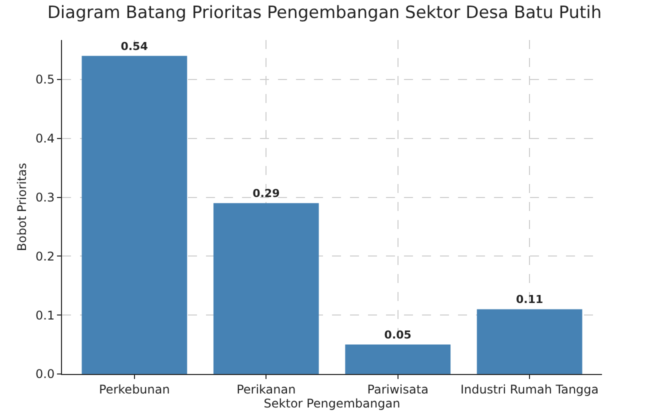 Image resolution: width=649 pixels, height=412 pixels. Describe the element at coordinates (530, 299) in the screenshot. I see `data-label: 0.11` at that location.